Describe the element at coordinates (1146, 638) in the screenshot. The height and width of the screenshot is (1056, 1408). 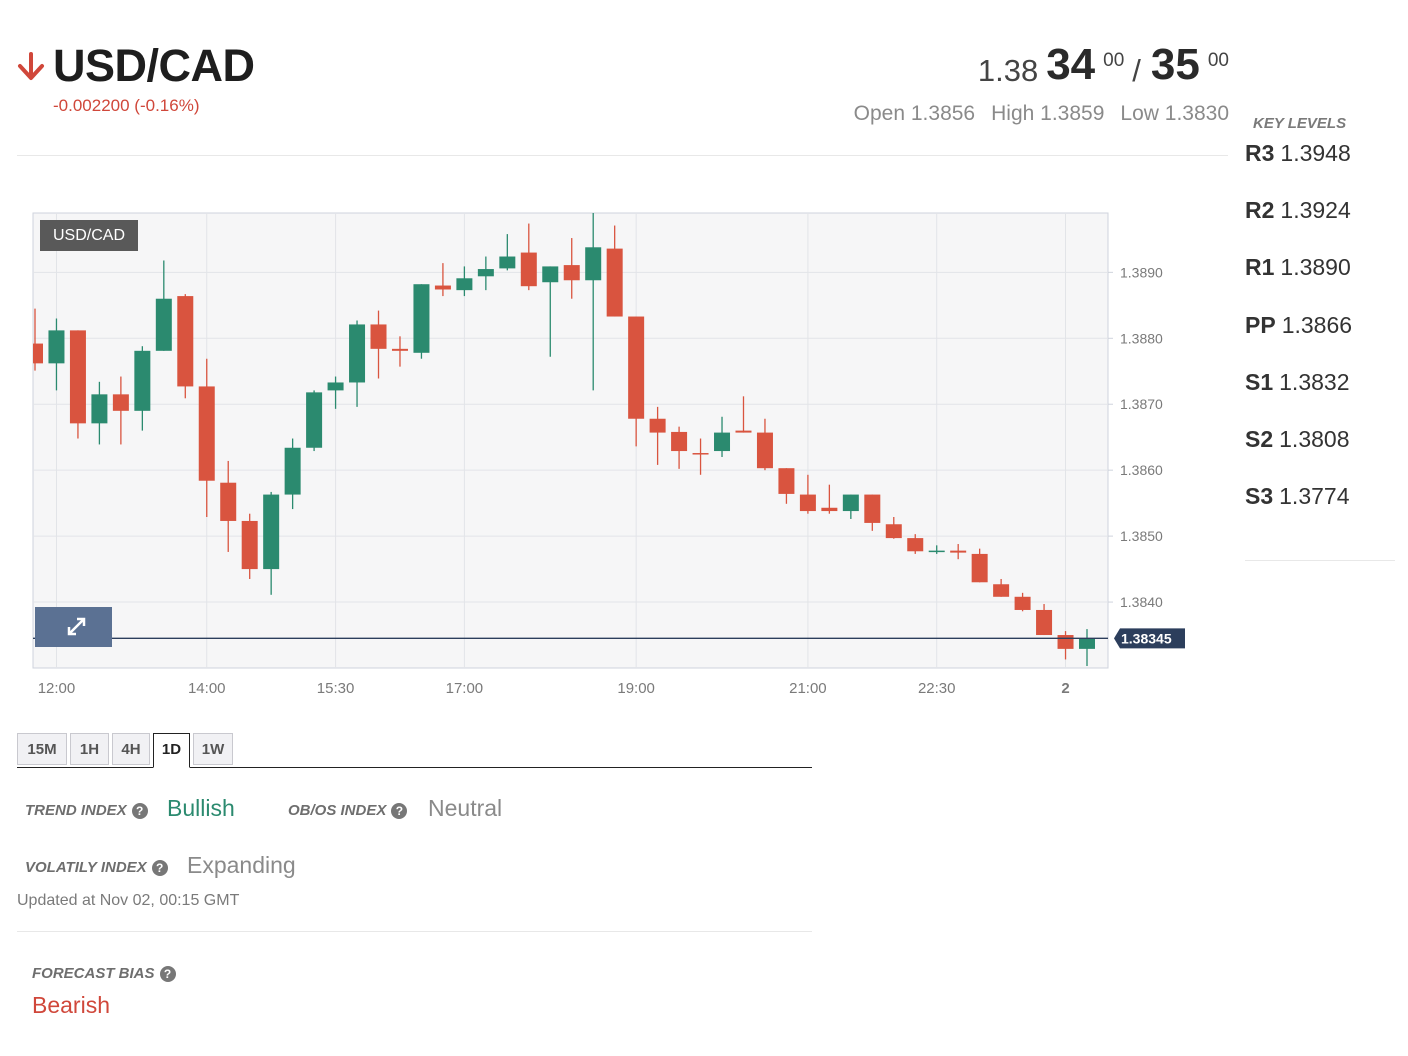
I see `last-price-label: 1.38345` at that location.